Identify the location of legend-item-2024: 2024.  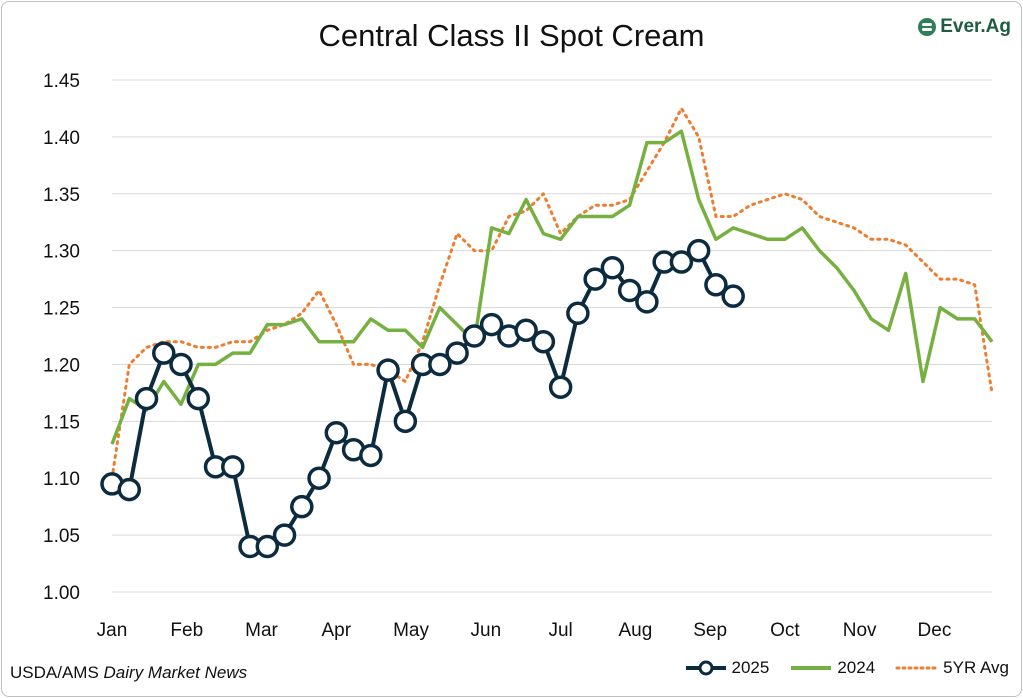
(832, 668).